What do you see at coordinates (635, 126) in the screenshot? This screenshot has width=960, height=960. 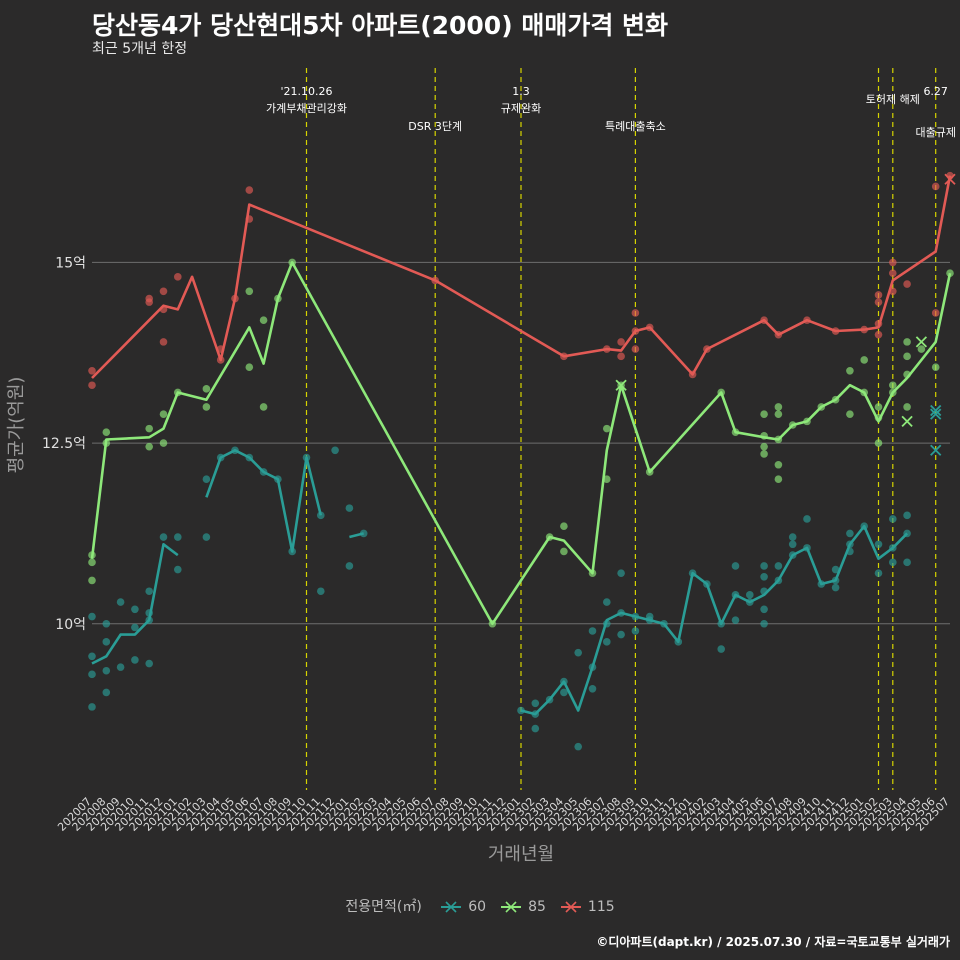 I see `event-label: 특례대출축소` at bounding box center [635, 126].